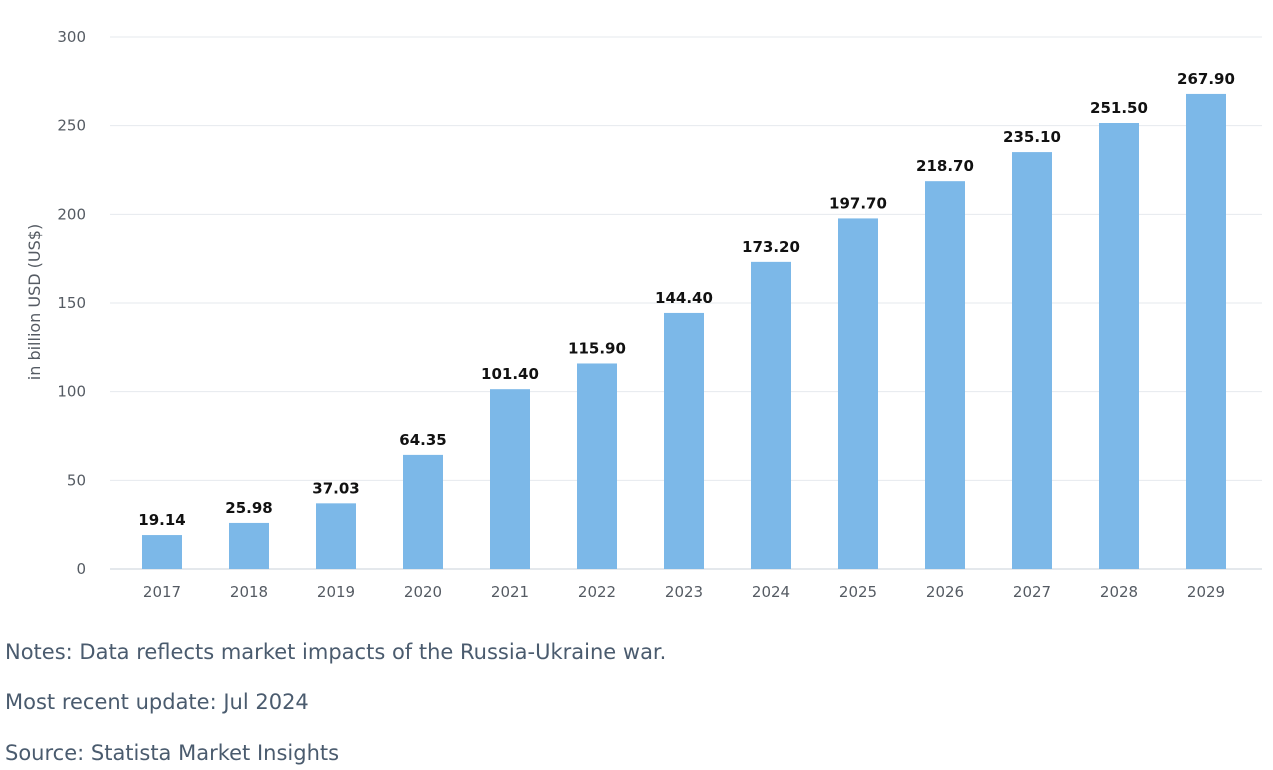  I want to click on x-tick-label-2026: 2026, so click(945, 592).